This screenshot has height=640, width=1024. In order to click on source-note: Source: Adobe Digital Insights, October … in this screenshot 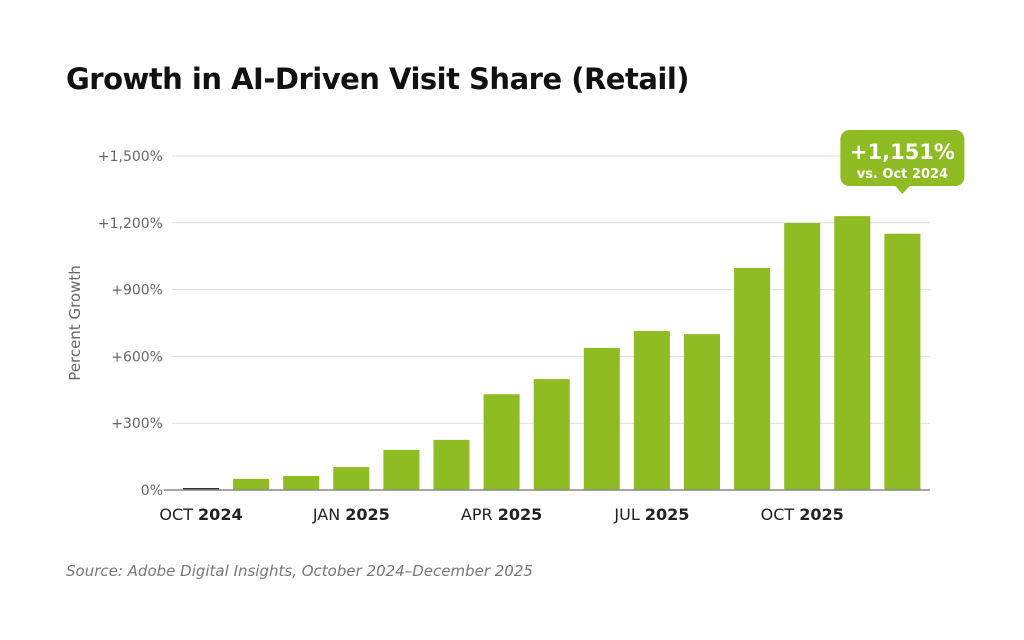, I will do `click(299, 571)`.